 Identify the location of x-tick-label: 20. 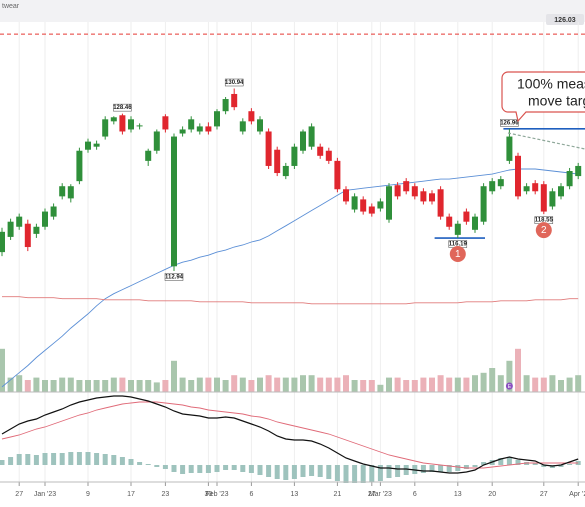
(492, 494).